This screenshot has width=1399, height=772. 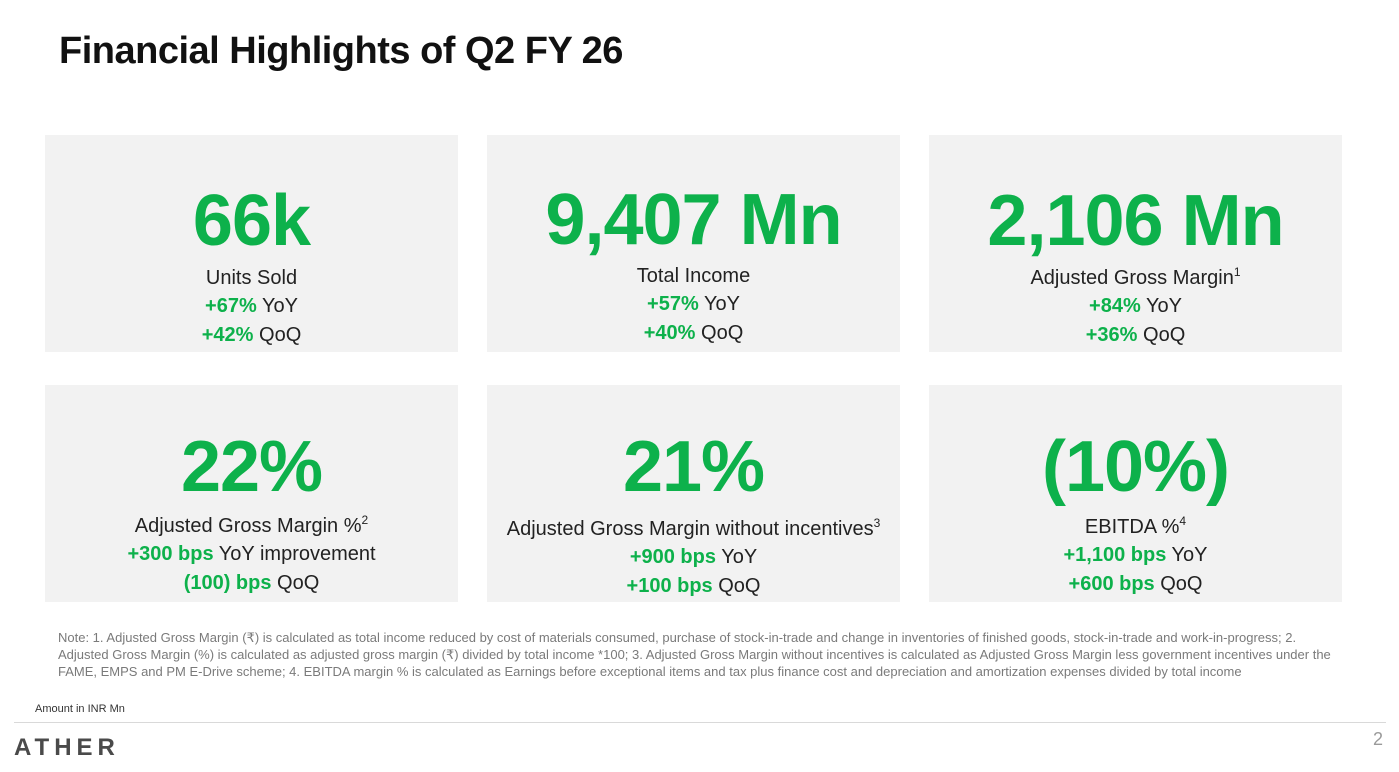 I want to click on metric-yoy: +84% YoY, so click(x=1135, y=306).